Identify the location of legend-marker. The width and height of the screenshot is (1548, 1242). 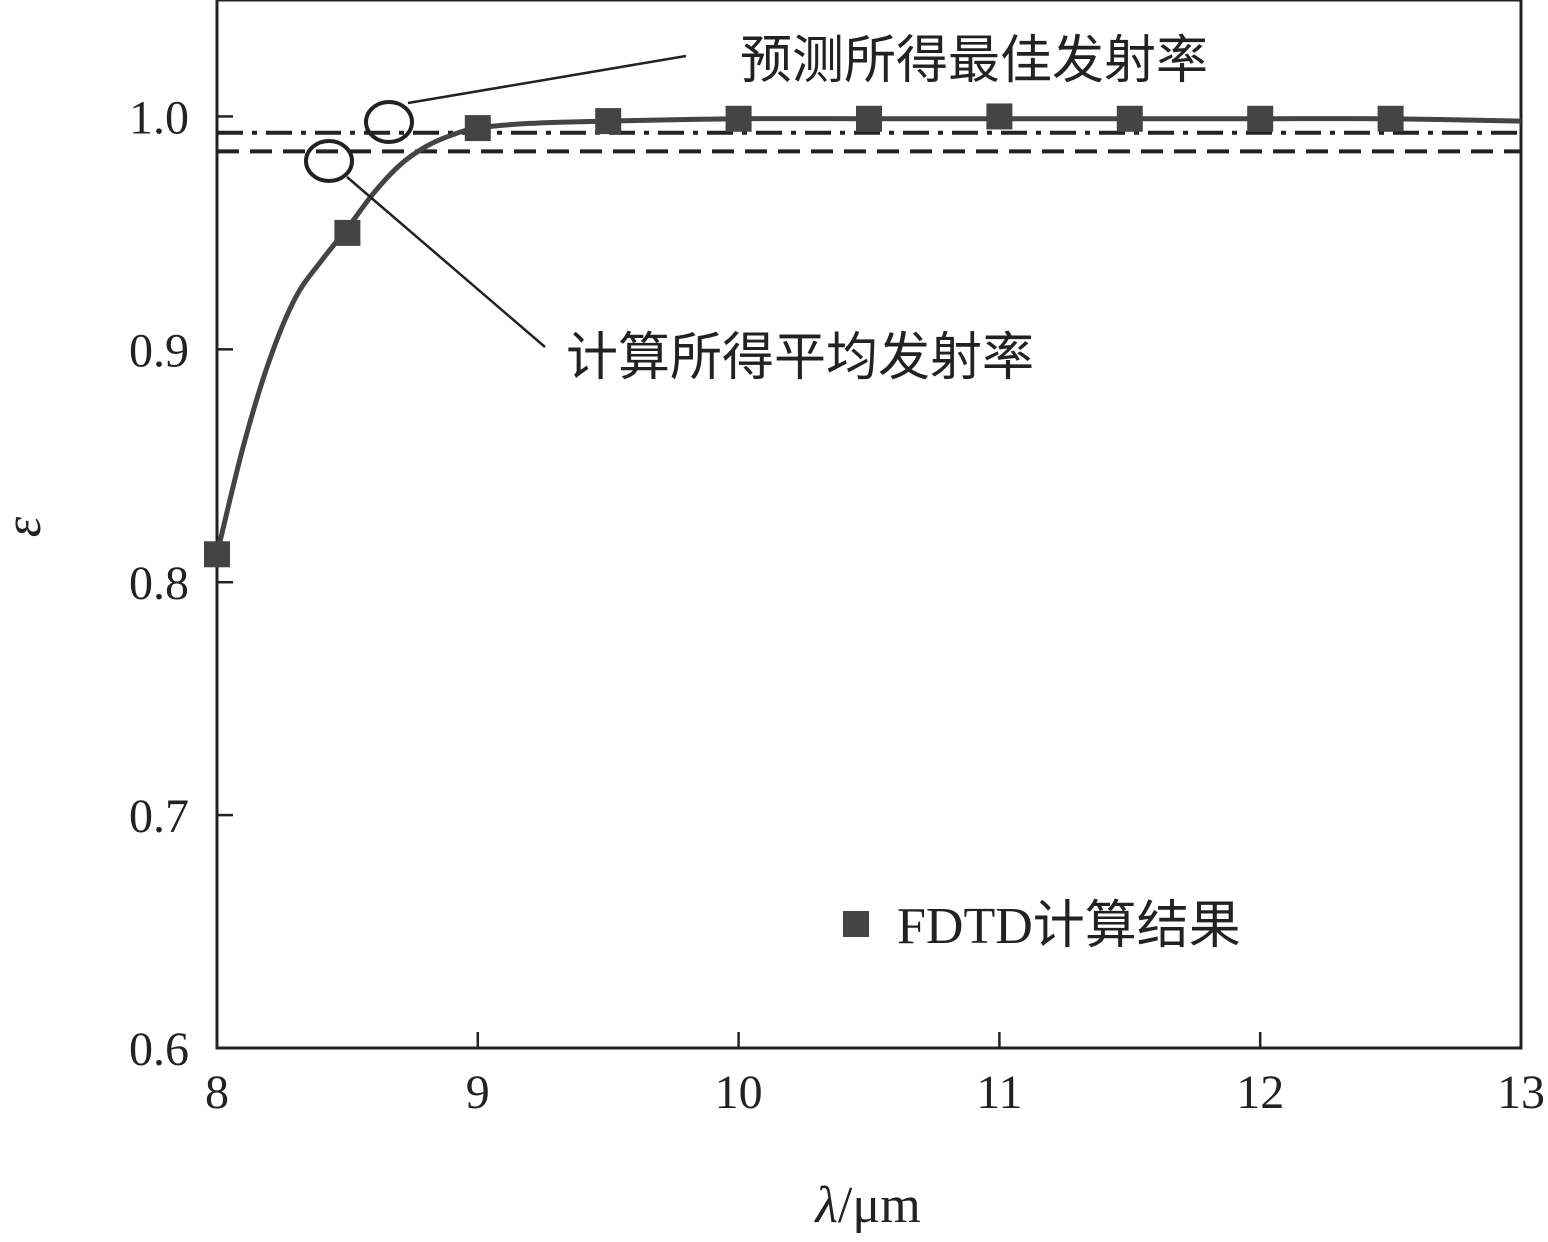
(856, 924).